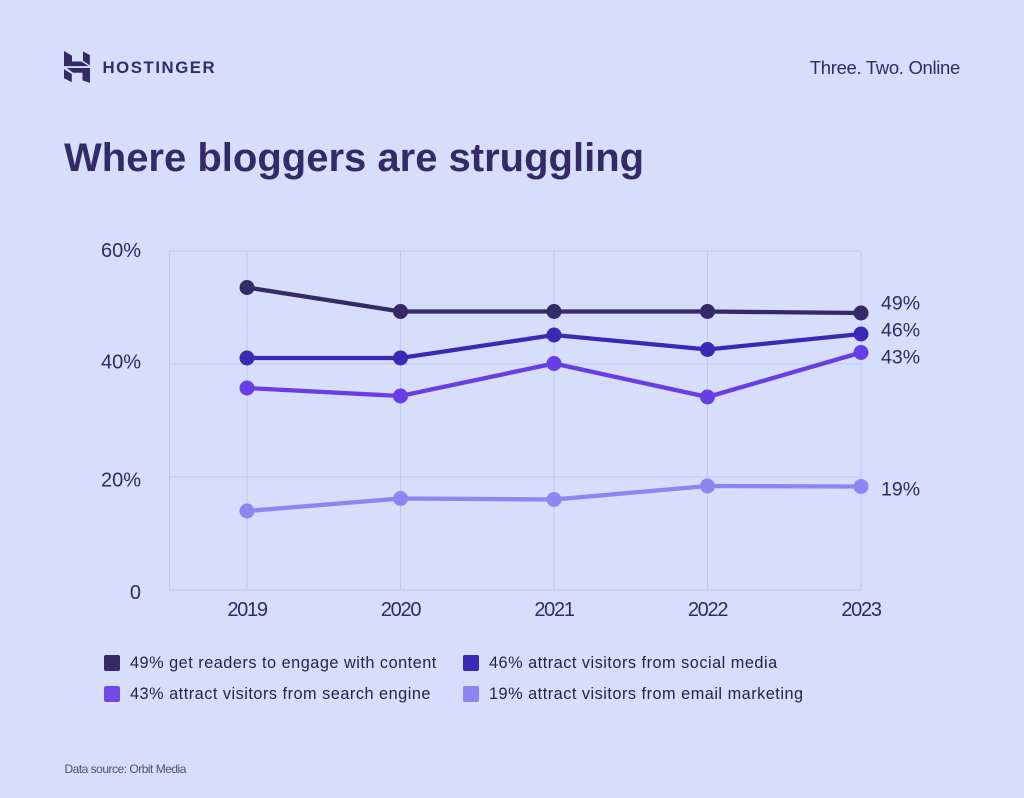 This screenshot has width=1024, height=798. What do you see at coordinates (121, 363) in the screenshot?
I see `svg-text: 40%` at bounding box center [121, 363].